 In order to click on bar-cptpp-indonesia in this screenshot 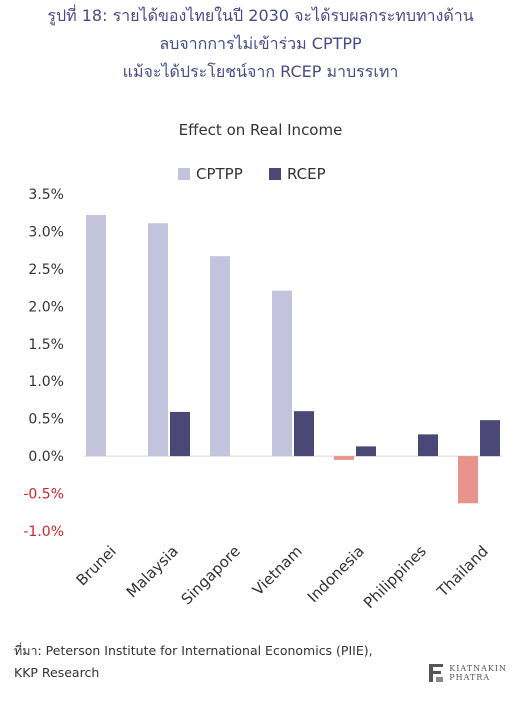, I will do `click(344, 458)`.